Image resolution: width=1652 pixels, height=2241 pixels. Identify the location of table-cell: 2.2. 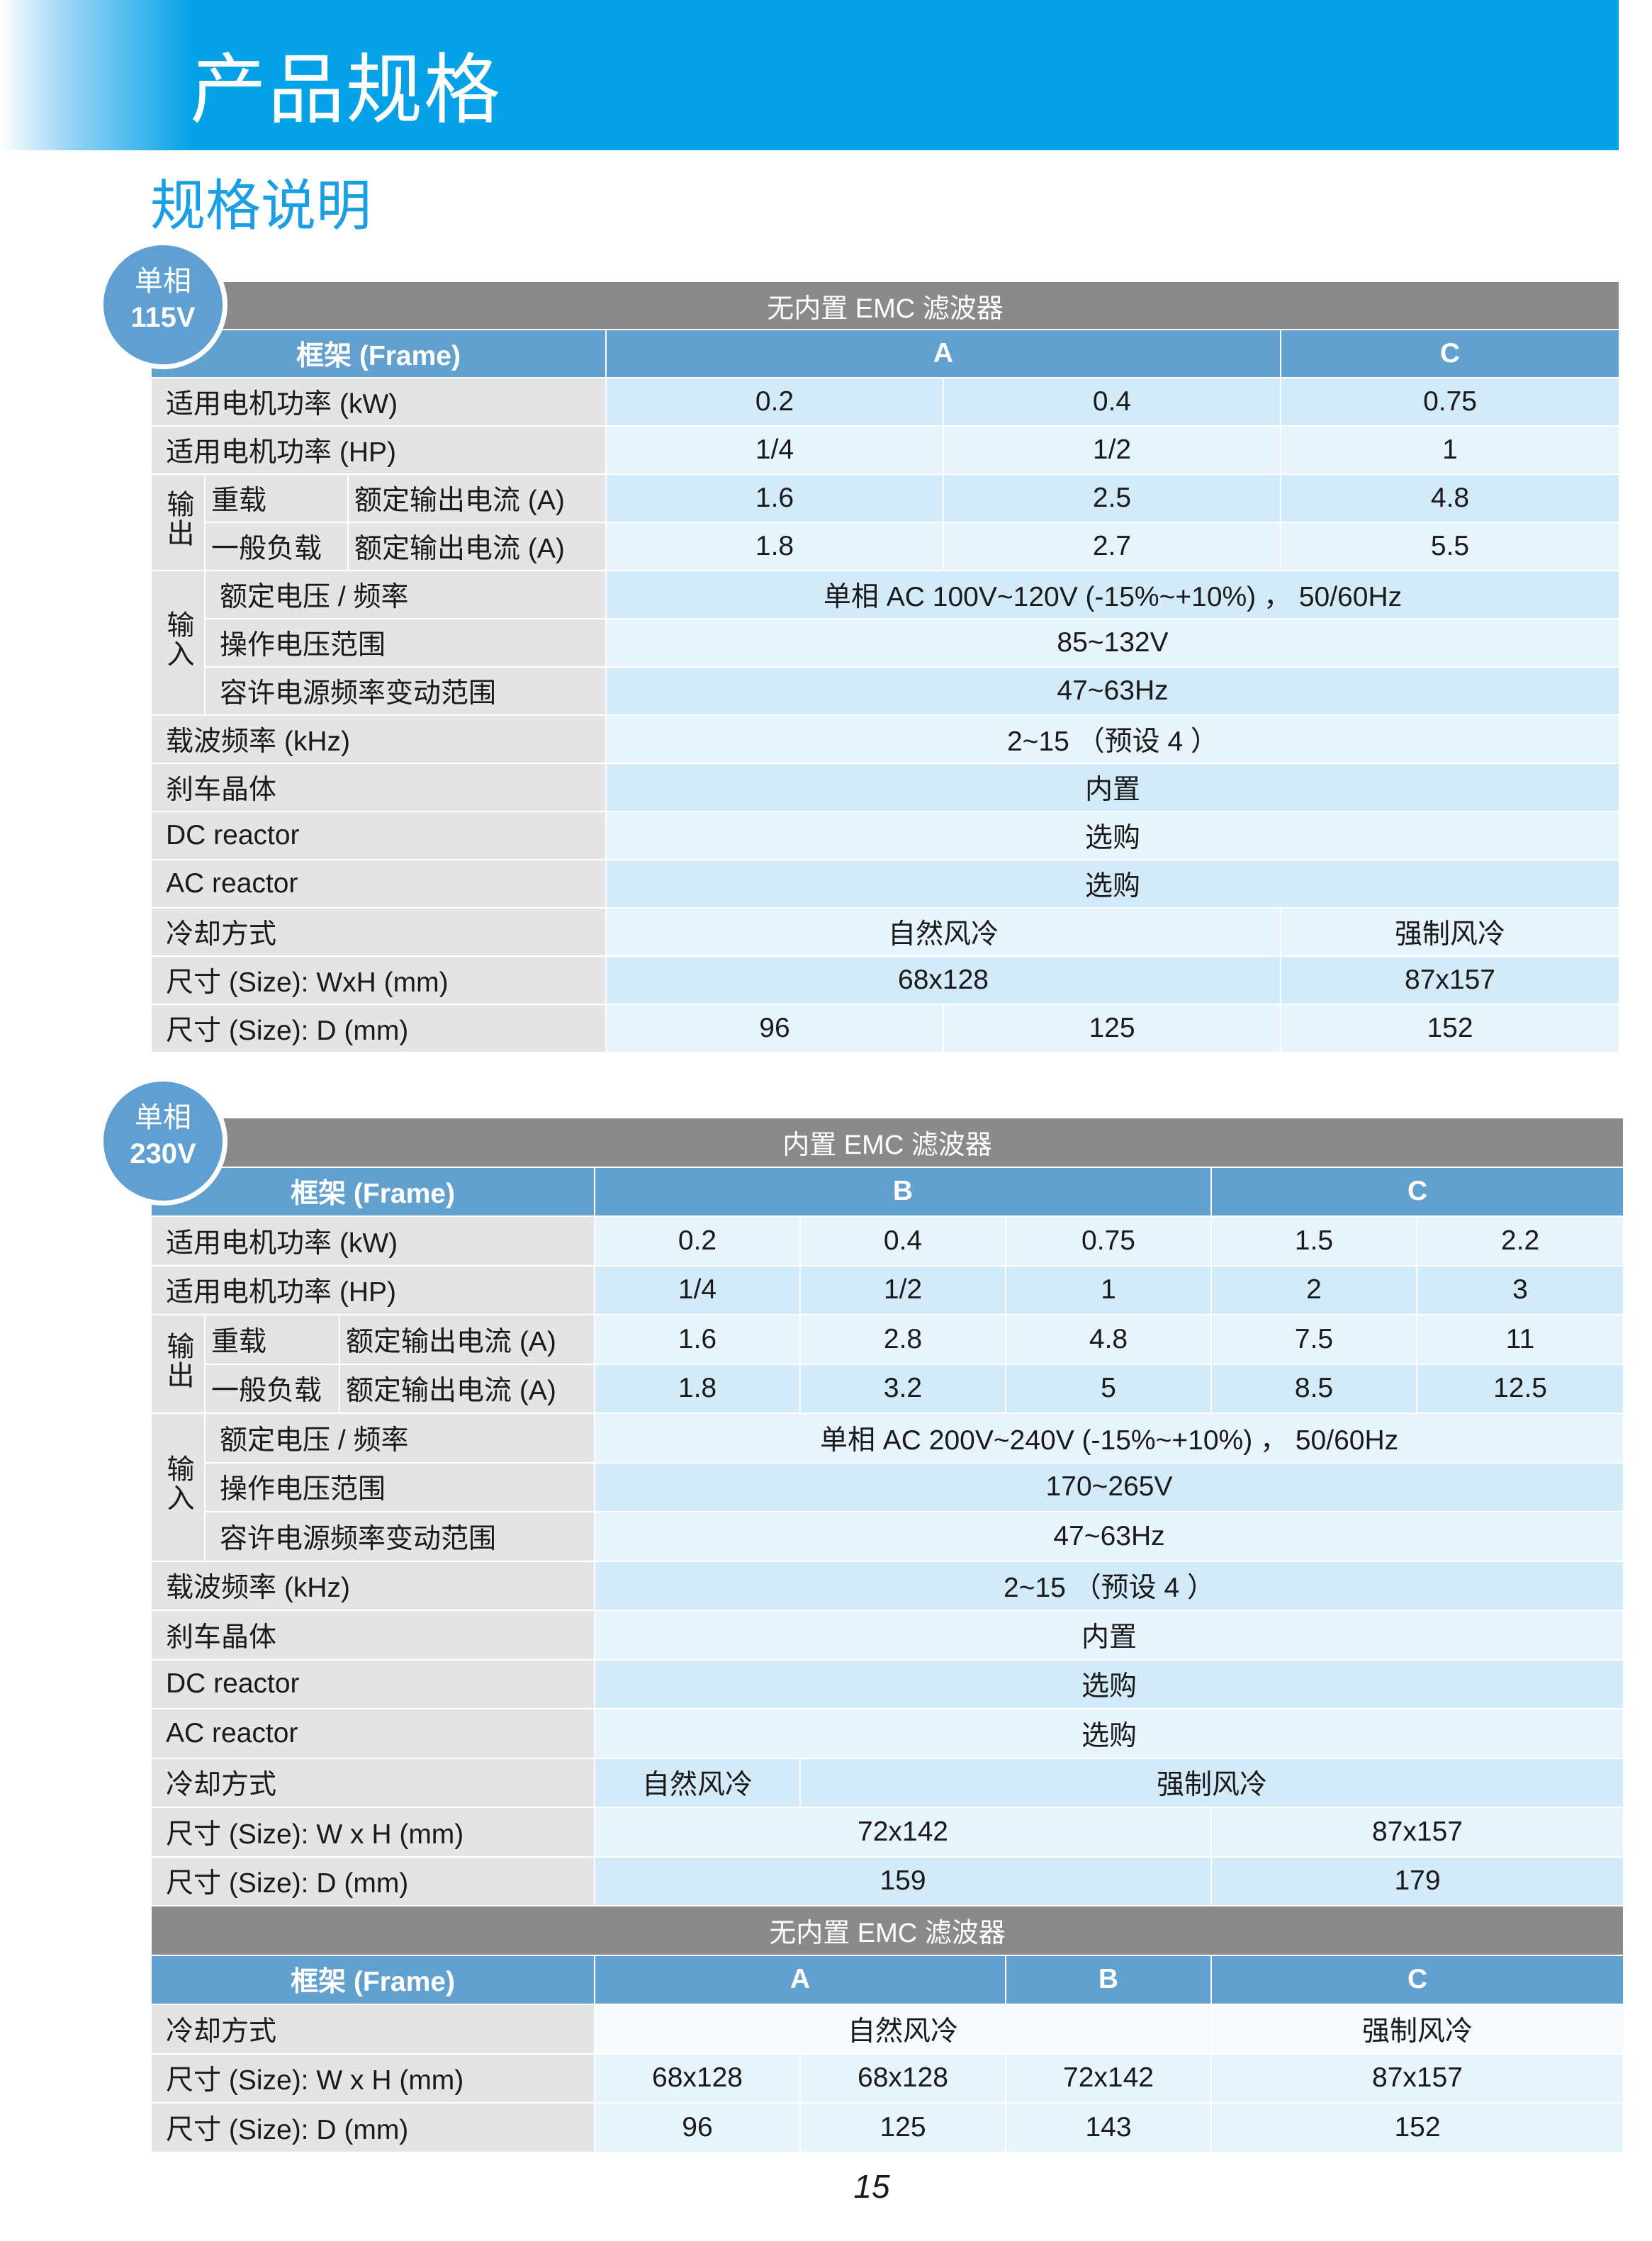
(1520, 1240).